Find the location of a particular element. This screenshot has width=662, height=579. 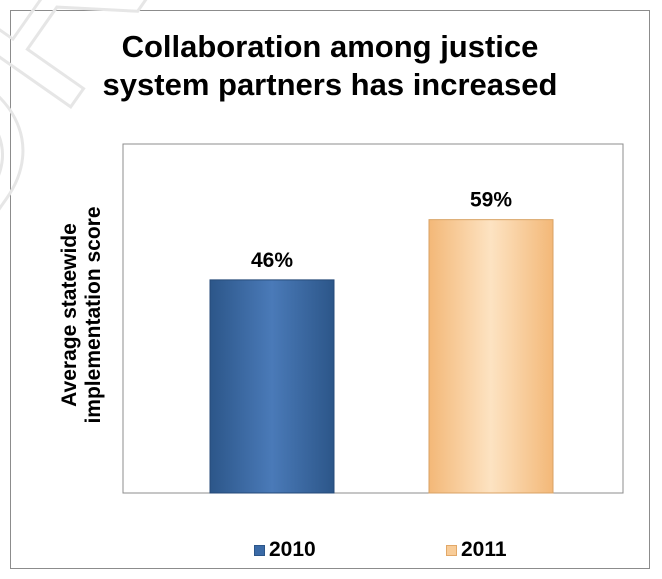

bar-2011 is located at coordinates (491, 356).